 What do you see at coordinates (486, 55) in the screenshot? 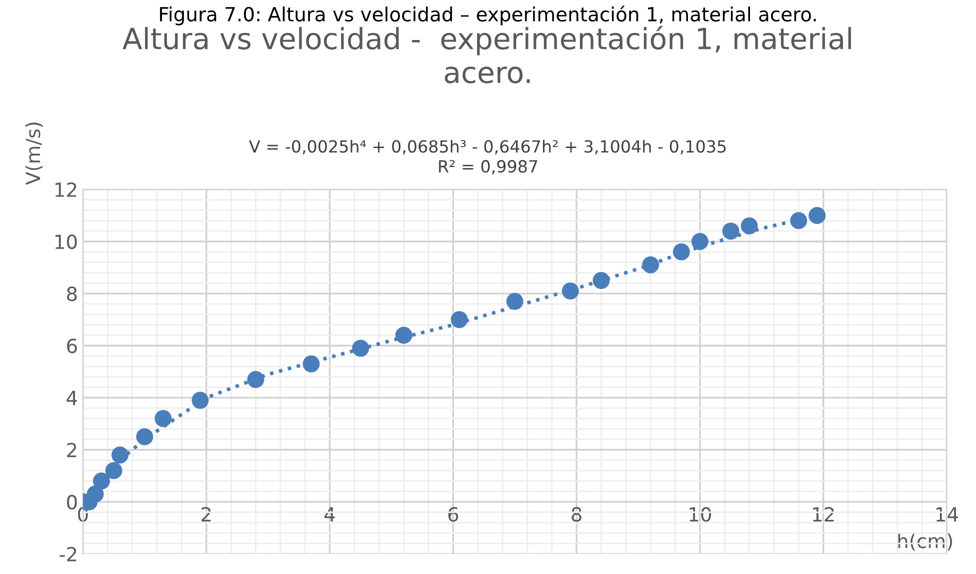
I see `chart-title: Altura vs velocidad - experimentación 1, material acero.` at bounding box center [486, 55].